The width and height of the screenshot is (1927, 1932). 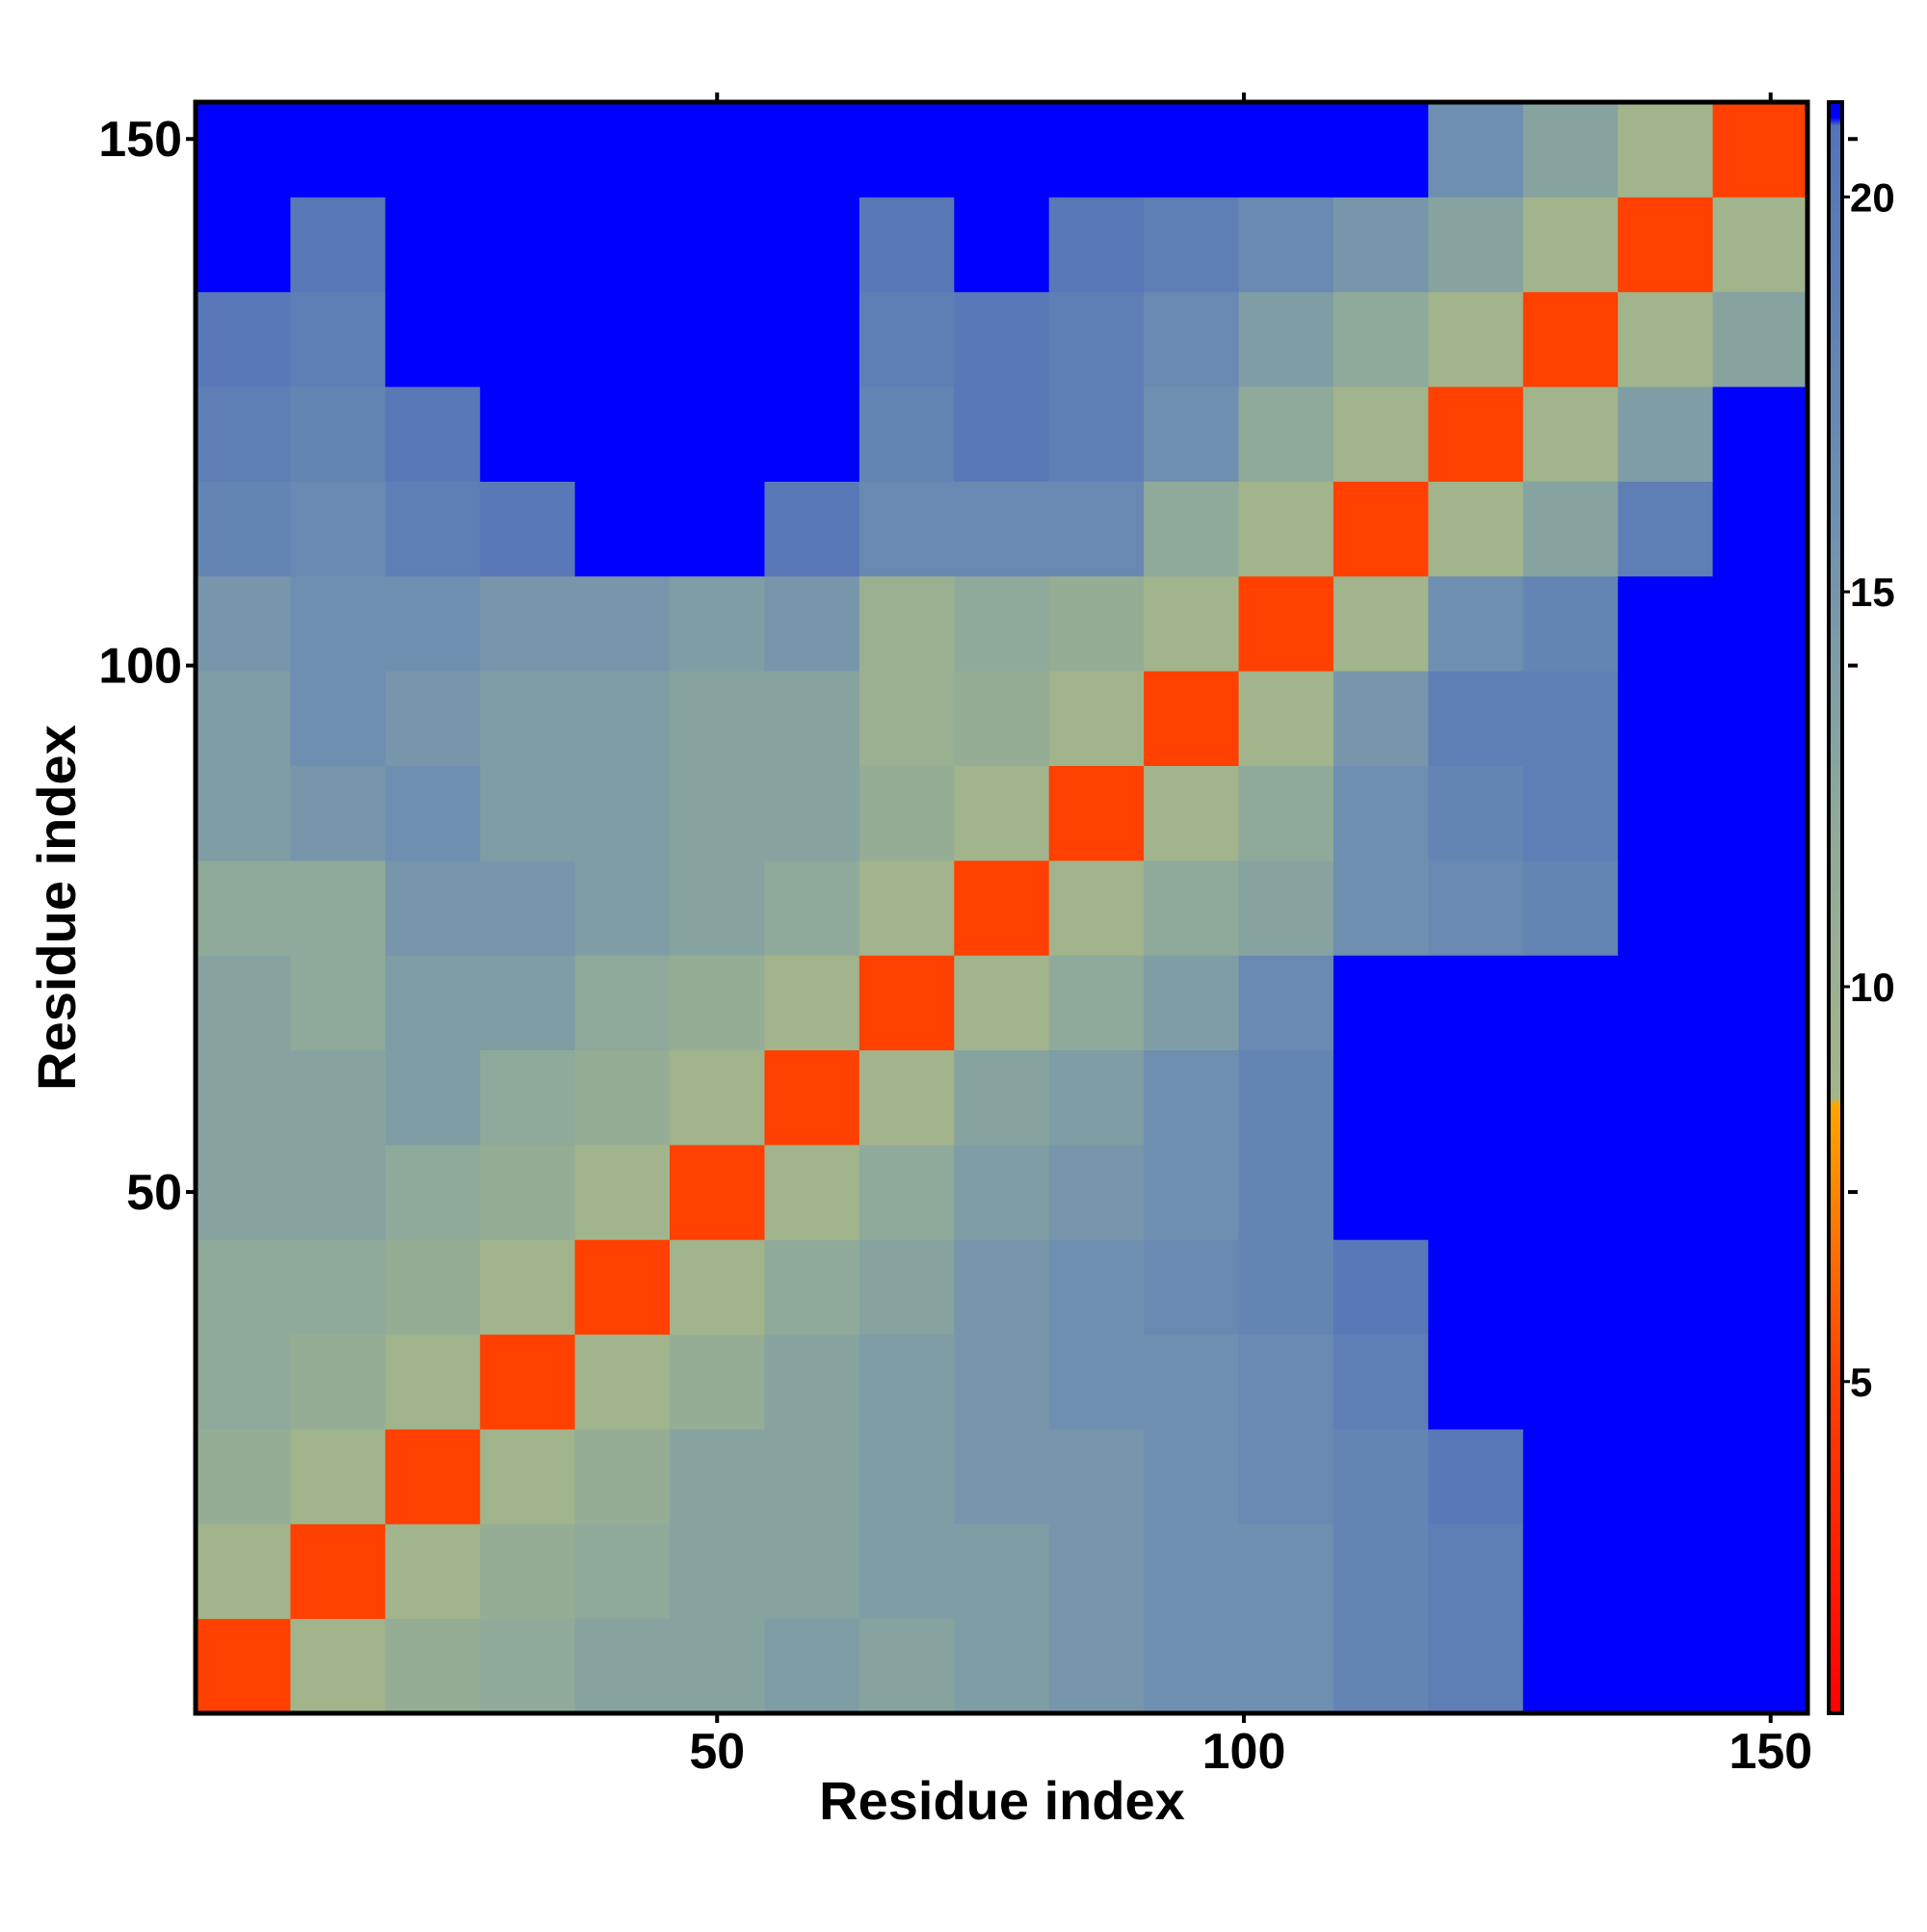 I want to click on y-tick-label: 150, so click(x=140, y=140).